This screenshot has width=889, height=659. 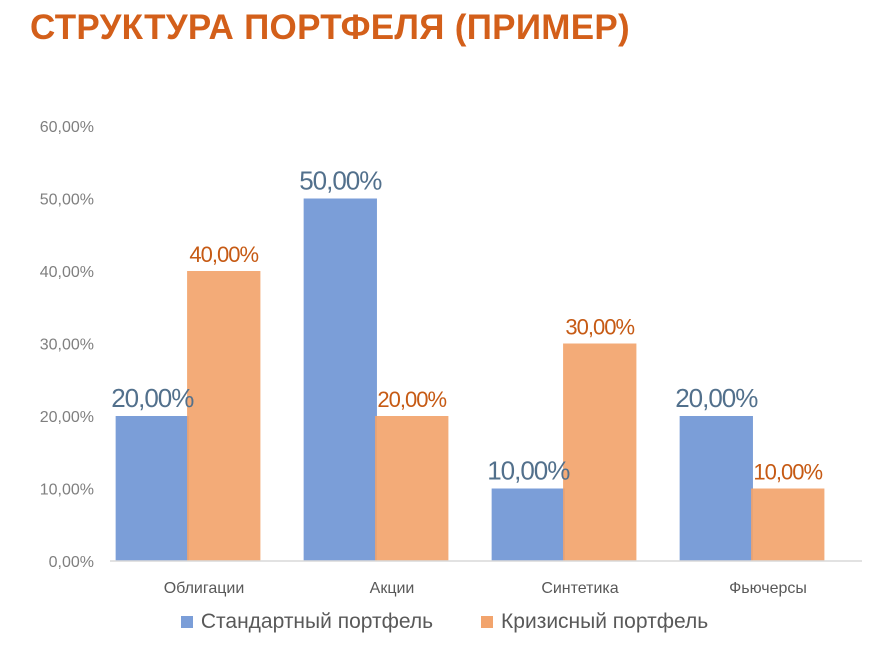 I want to click on data-label-standard: 50,00%, so click(x=340, y=181).